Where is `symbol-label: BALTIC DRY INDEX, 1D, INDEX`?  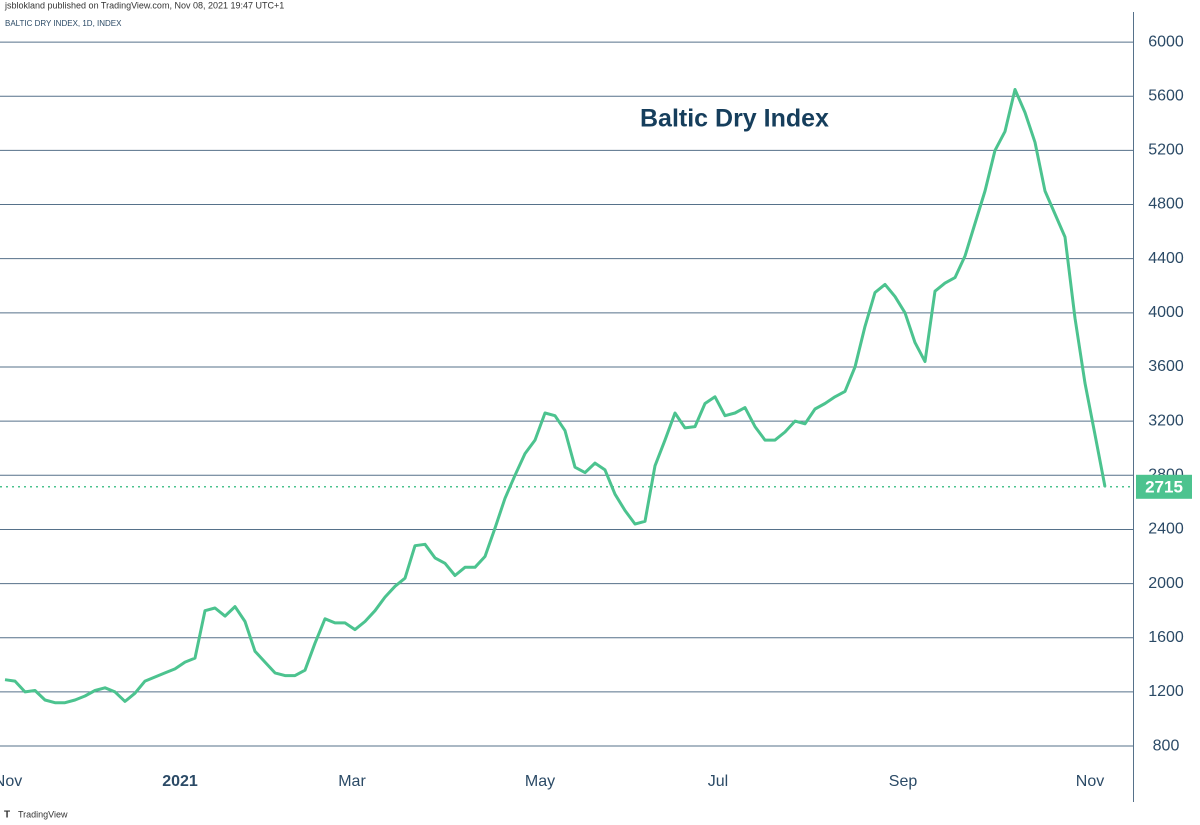
symbol-label: BALTIC DRY INDEX, 1D, INDEX is located at coordinates (63, 23).